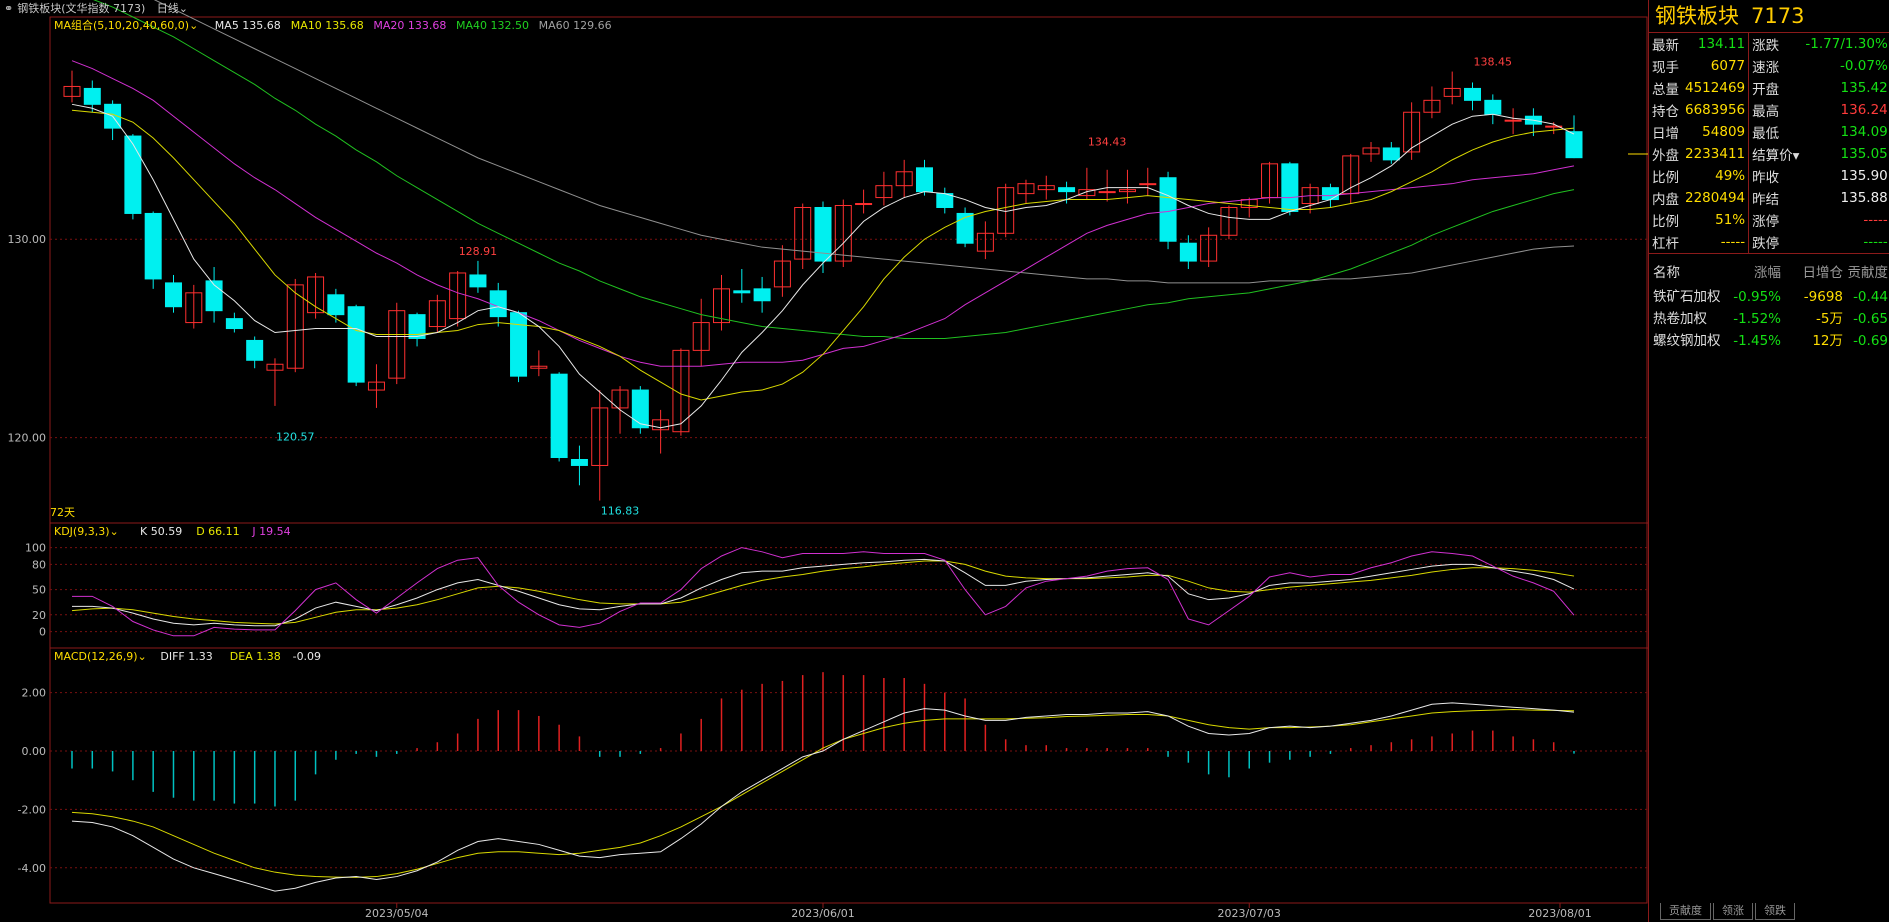 The width and height of the screenshot is (1889, 922). Describe the element at coordinates (270, 531) in the screenshot. I see `legend-item: J 19.54` at that location.